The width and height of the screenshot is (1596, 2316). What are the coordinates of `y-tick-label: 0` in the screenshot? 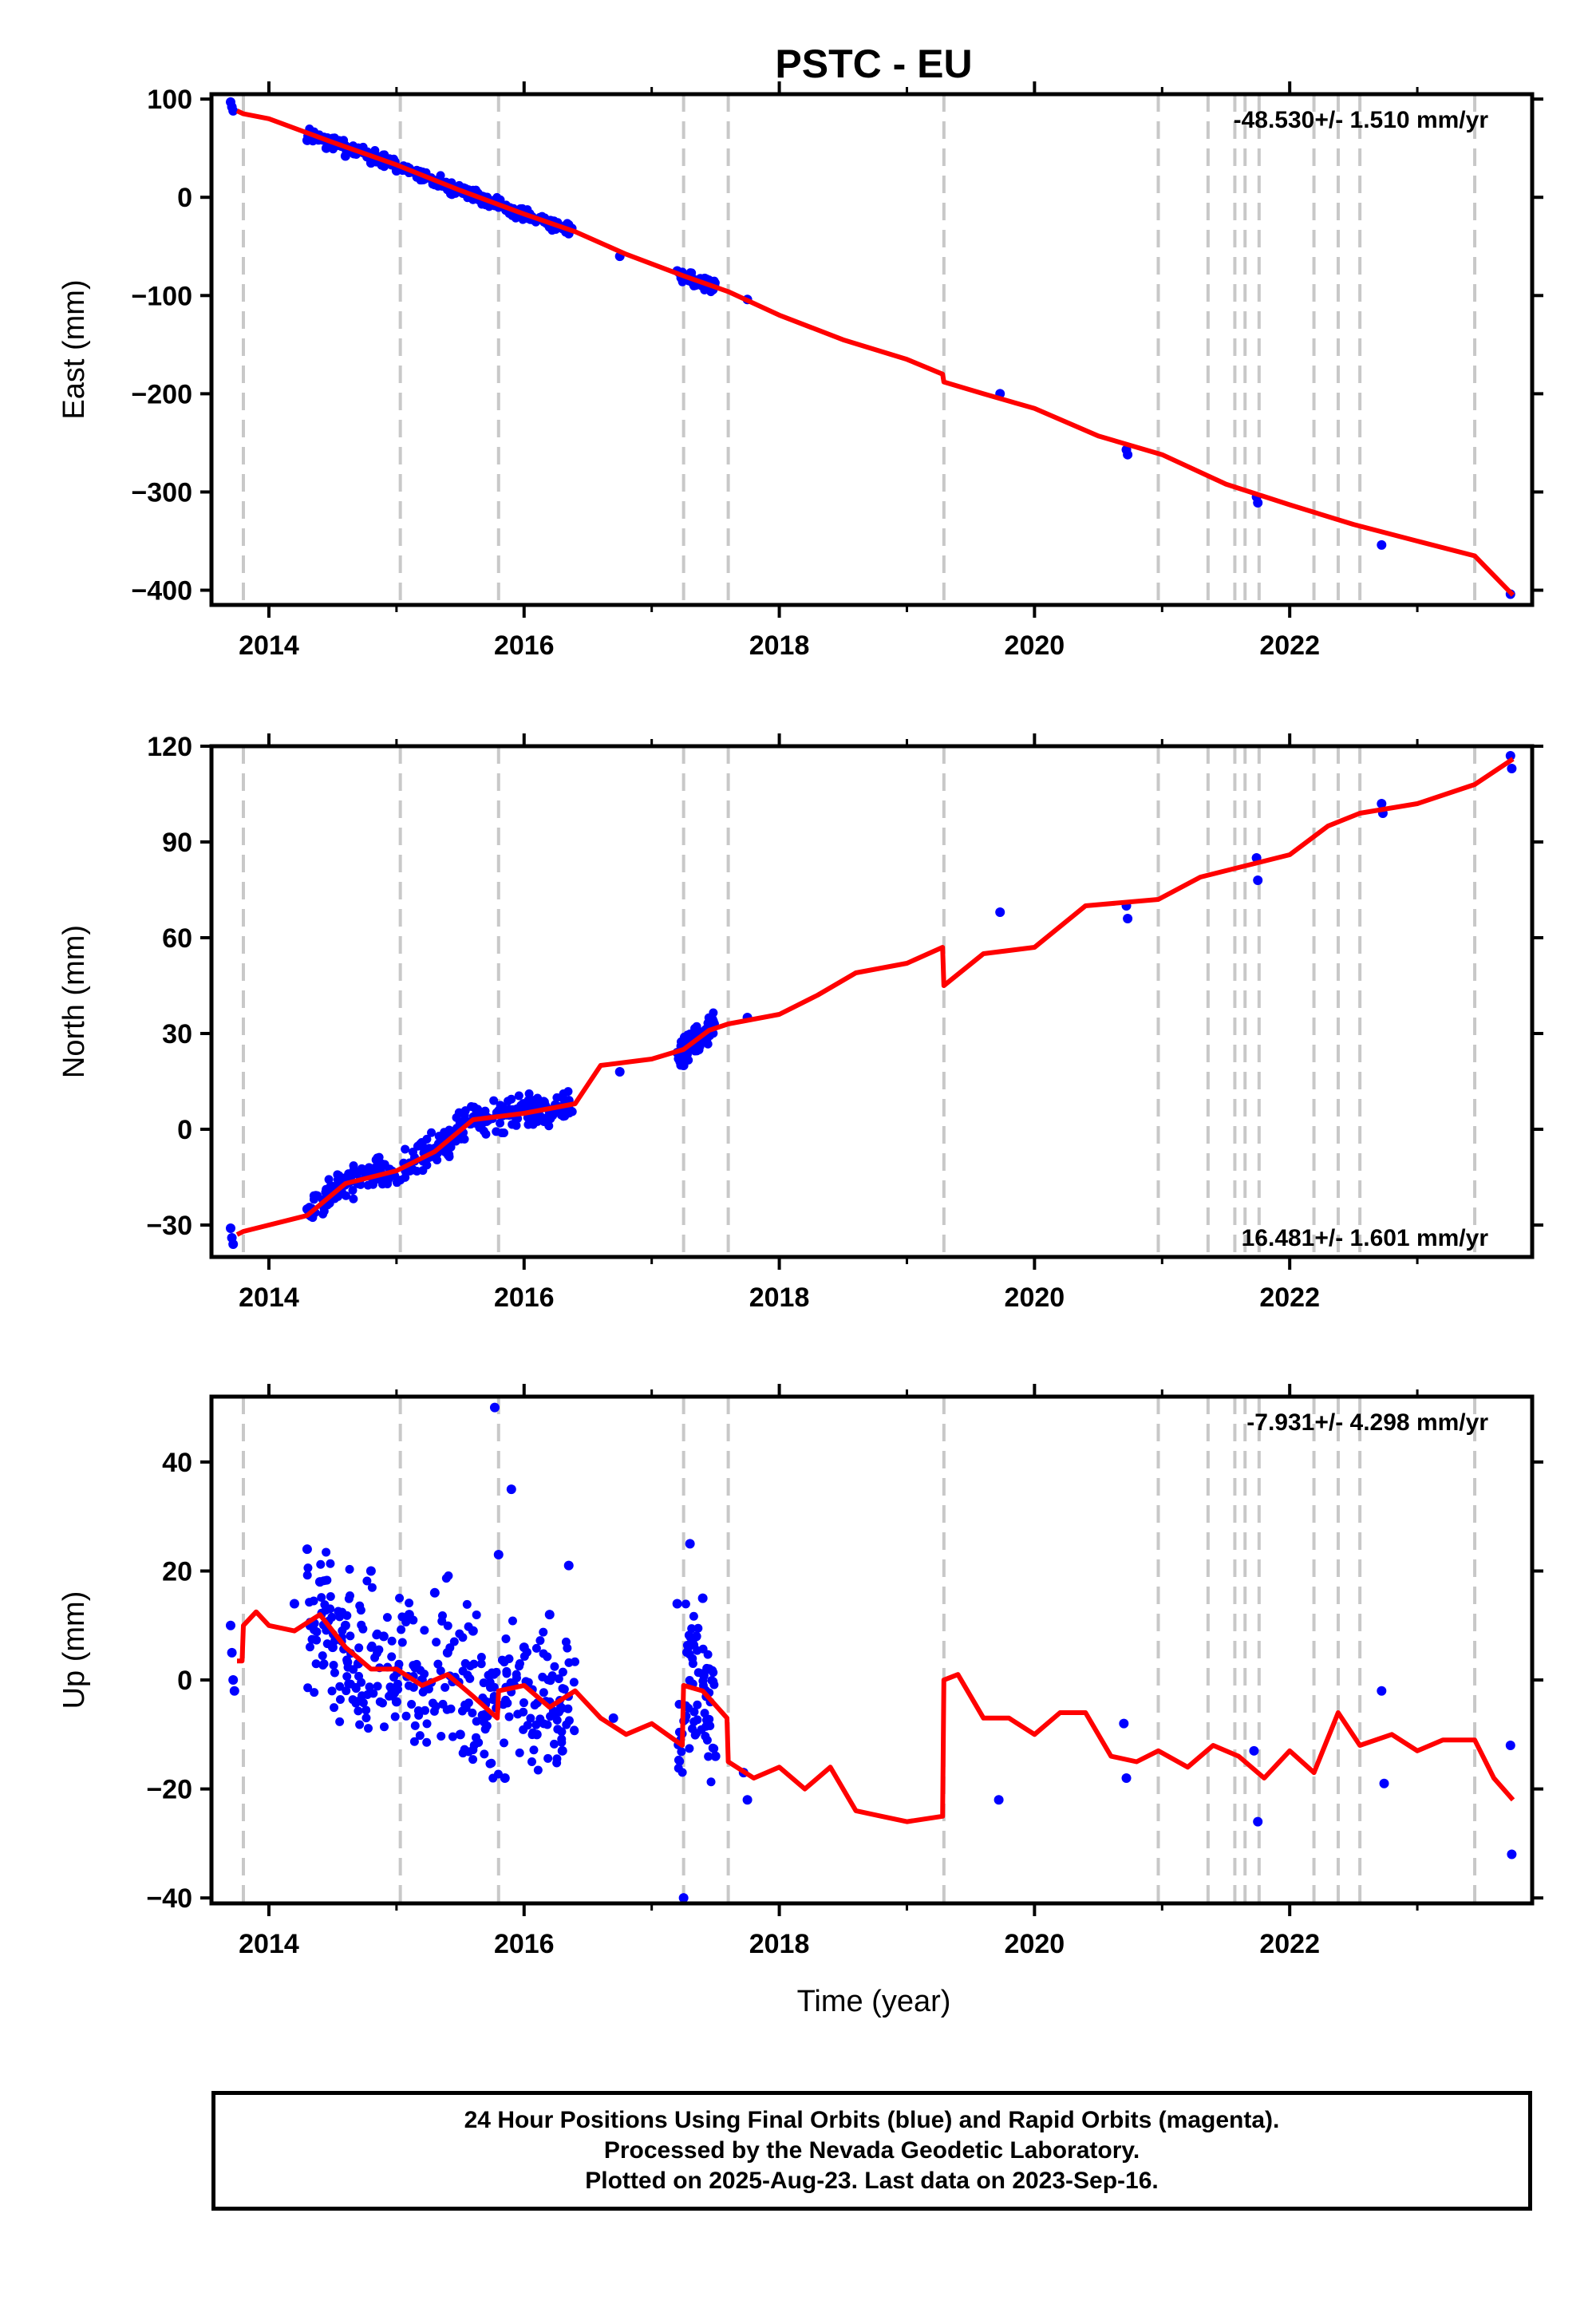 It's located at (184, 198).